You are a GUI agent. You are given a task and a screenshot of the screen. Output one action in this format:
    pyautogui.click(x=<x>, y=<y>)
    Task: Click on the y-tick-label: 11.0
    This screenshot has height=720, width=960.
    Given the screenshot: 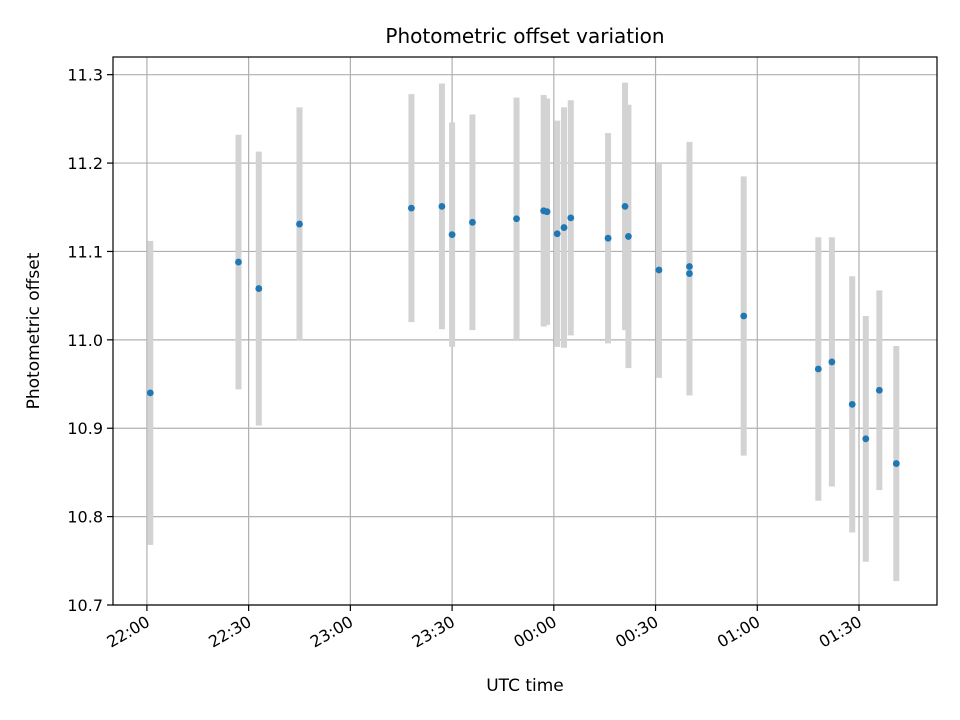 What is the action you would take?
    pyautogui.click(x=85, y=340)
    